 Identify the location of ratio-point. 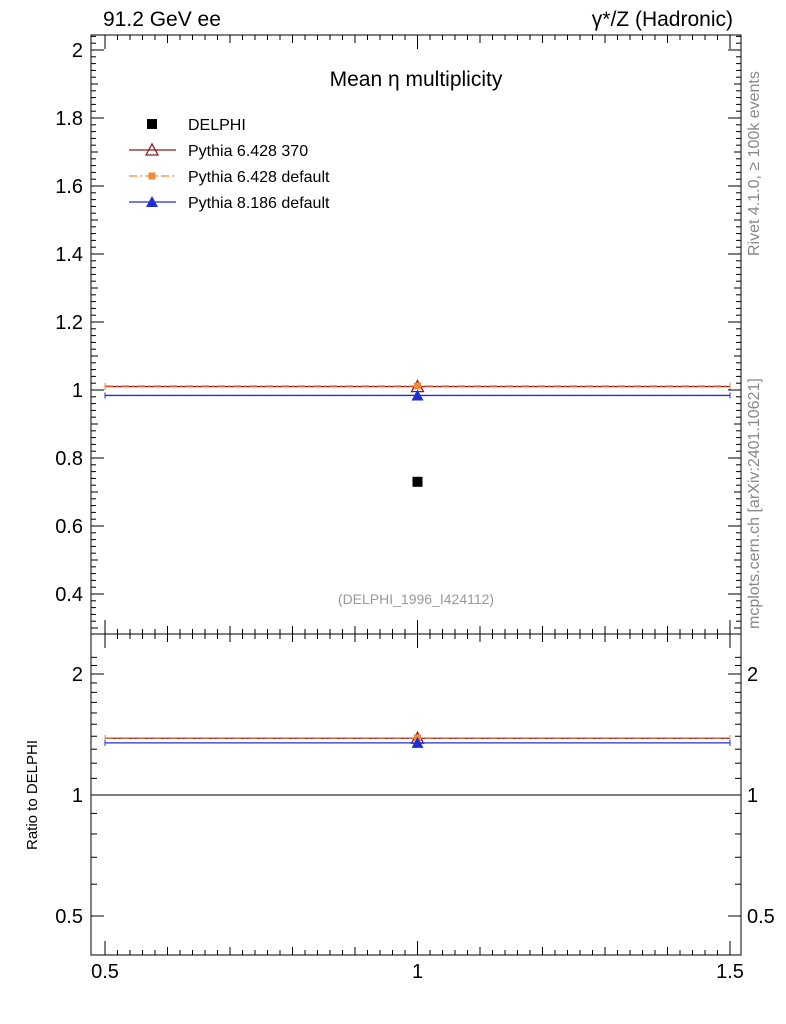
(417, 742).